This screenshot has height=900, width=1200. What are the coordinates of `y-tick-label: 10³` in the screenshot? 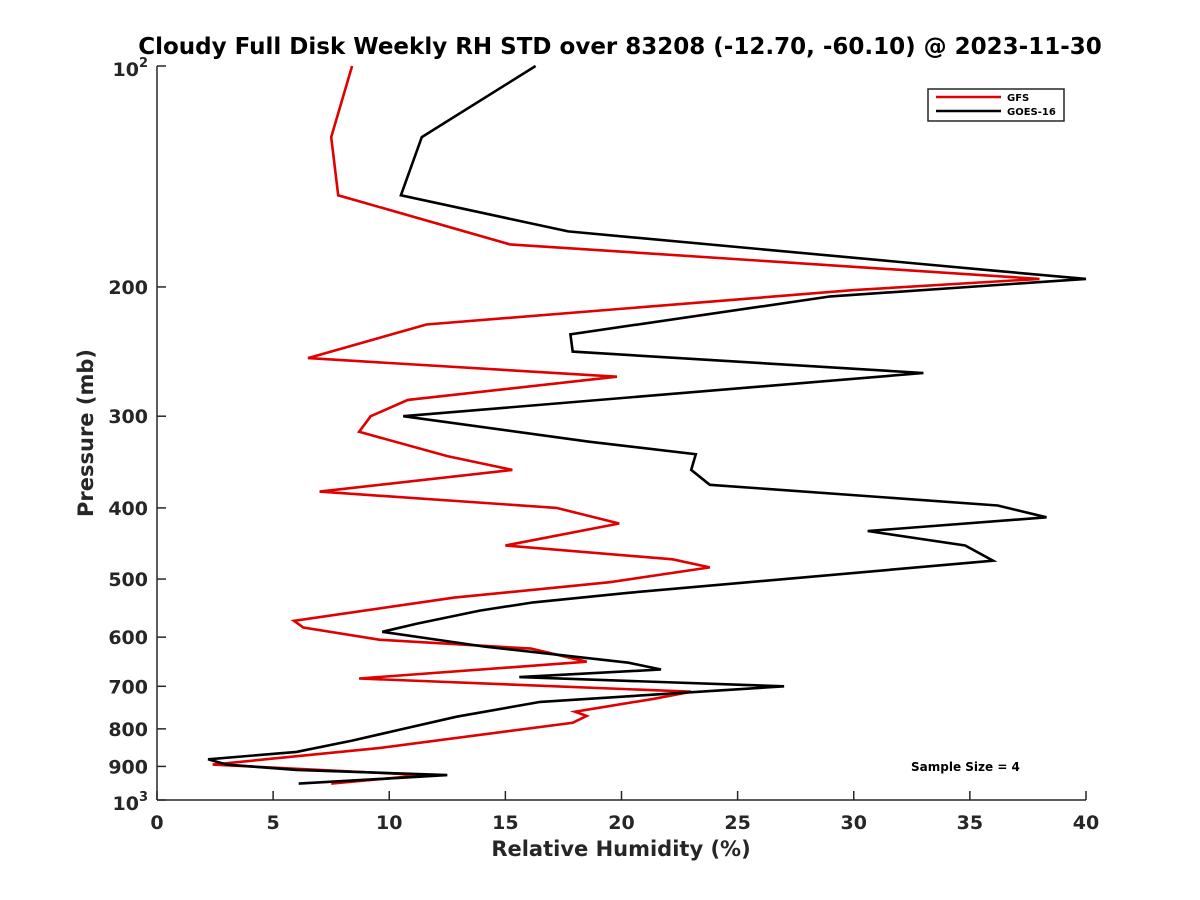 It's located at (131, 802).